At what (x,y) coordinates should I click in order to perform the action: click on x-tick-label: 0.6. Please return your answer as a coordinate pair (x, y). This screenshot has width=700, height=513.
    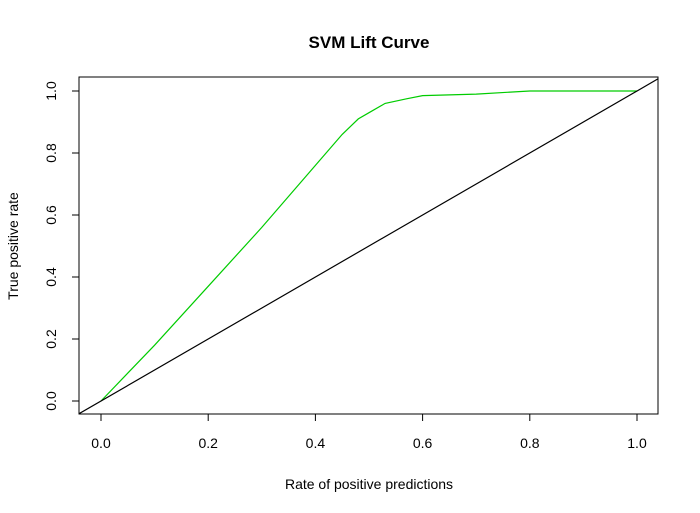
    Looking at the image, I should click on (423, 443).